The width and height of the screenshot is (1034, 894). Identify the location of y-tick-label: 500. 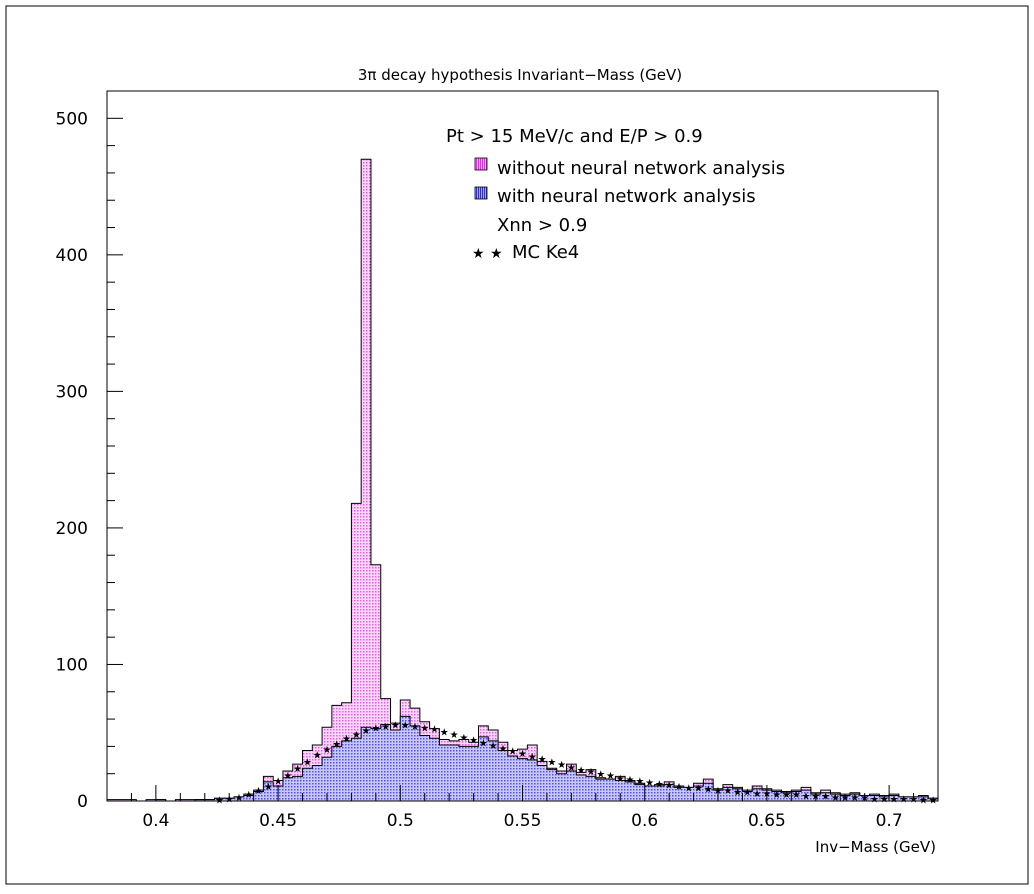
(72, 119).